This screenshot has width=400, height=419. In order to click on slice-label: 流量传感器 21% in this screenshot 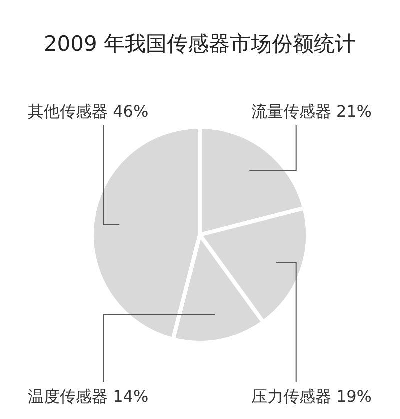, I will do `click(311, 111)`.